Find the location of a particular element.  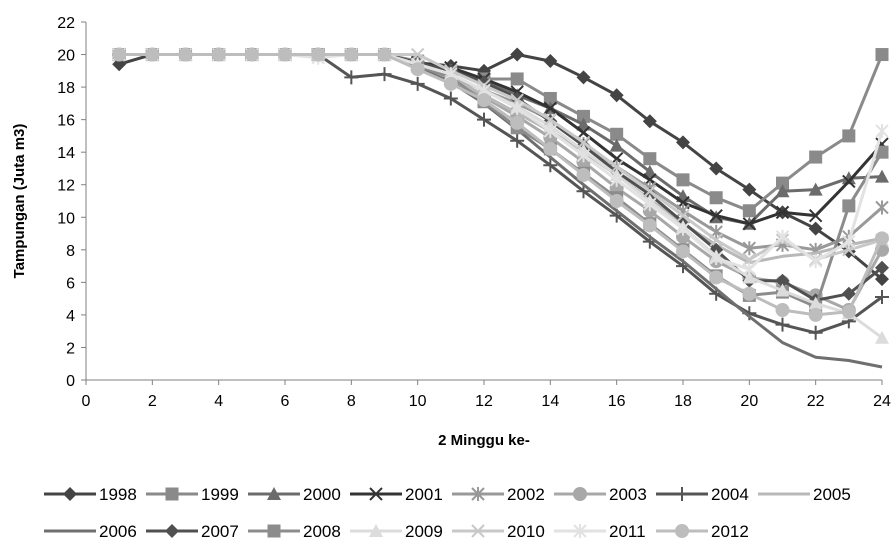

legend-item-2005: 2005 is located at coordinates (804, 494).